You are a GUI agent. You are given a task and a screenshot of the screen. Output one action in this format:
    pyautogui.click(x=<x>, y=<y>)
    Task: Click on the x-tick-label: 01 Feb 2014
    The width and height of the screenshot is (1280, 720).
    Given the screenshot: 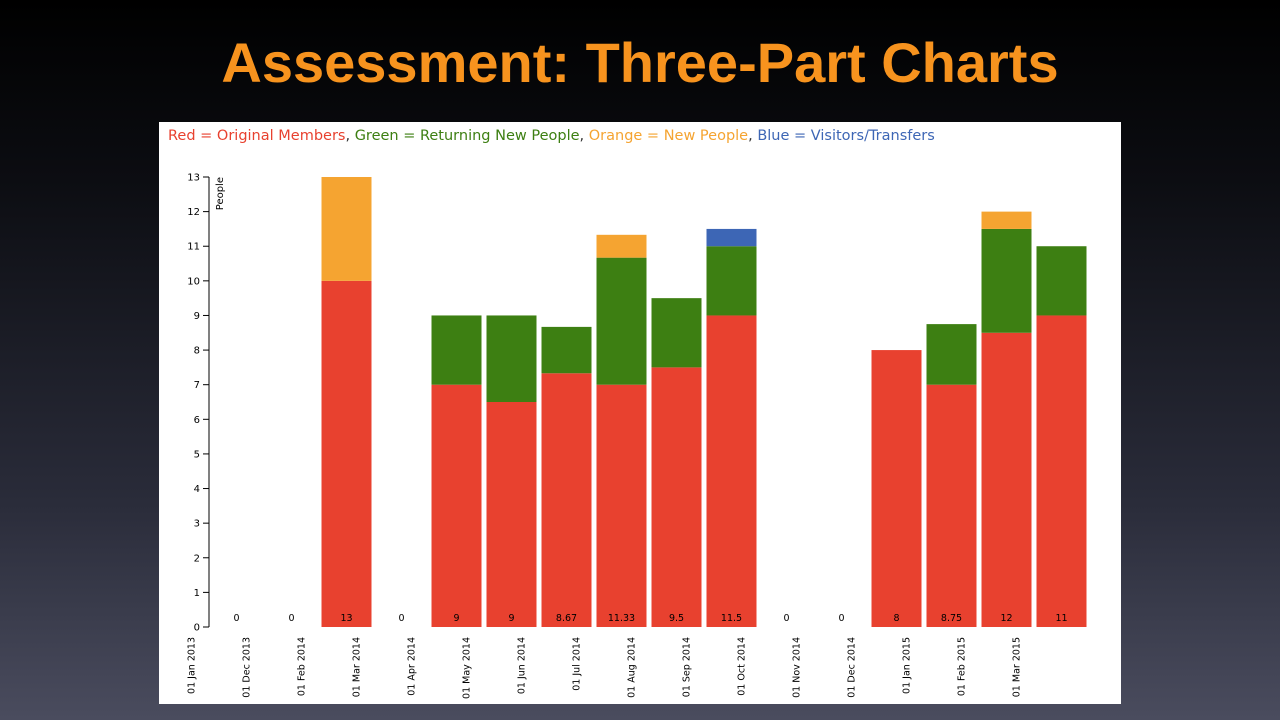 What is the action you would take?
    pyautogui.click(x=302, y=666)
    